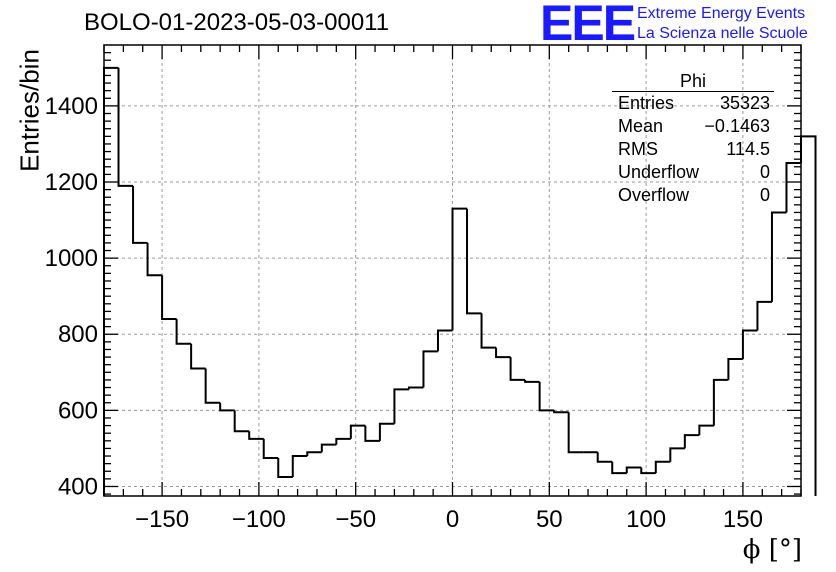 The image size is (836, 572). What do you see at coordinates (71, 106) in the screenshot?
I see `y-tick-label: 1400` at bounding box center [71, 106].